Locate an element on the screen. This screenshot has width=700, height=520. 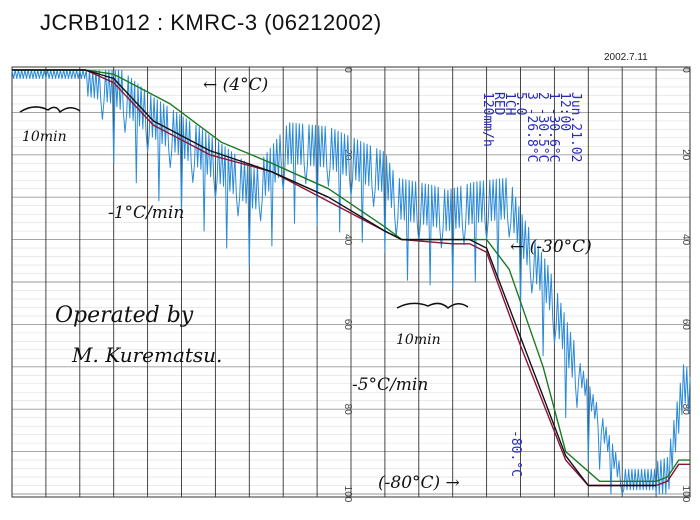
annotation-hold-4c: ← (4°C) is located at coordinates (235, 85).